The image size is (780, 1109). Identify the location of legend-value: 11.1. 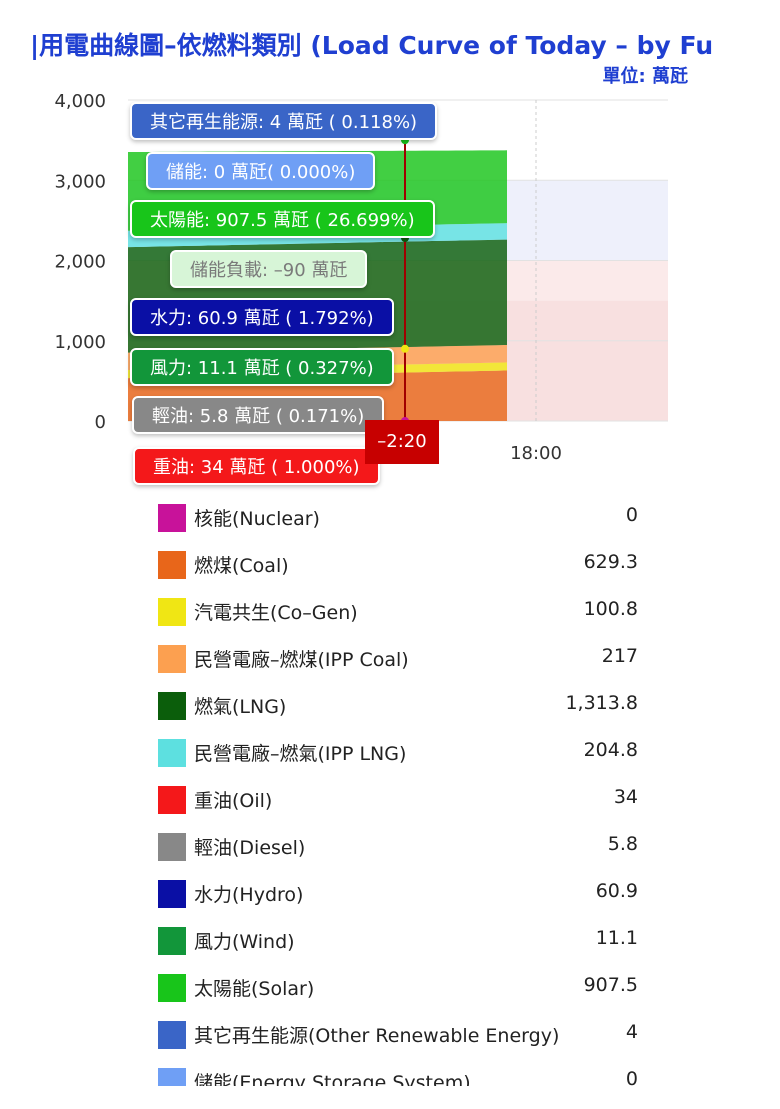
(616, 938).